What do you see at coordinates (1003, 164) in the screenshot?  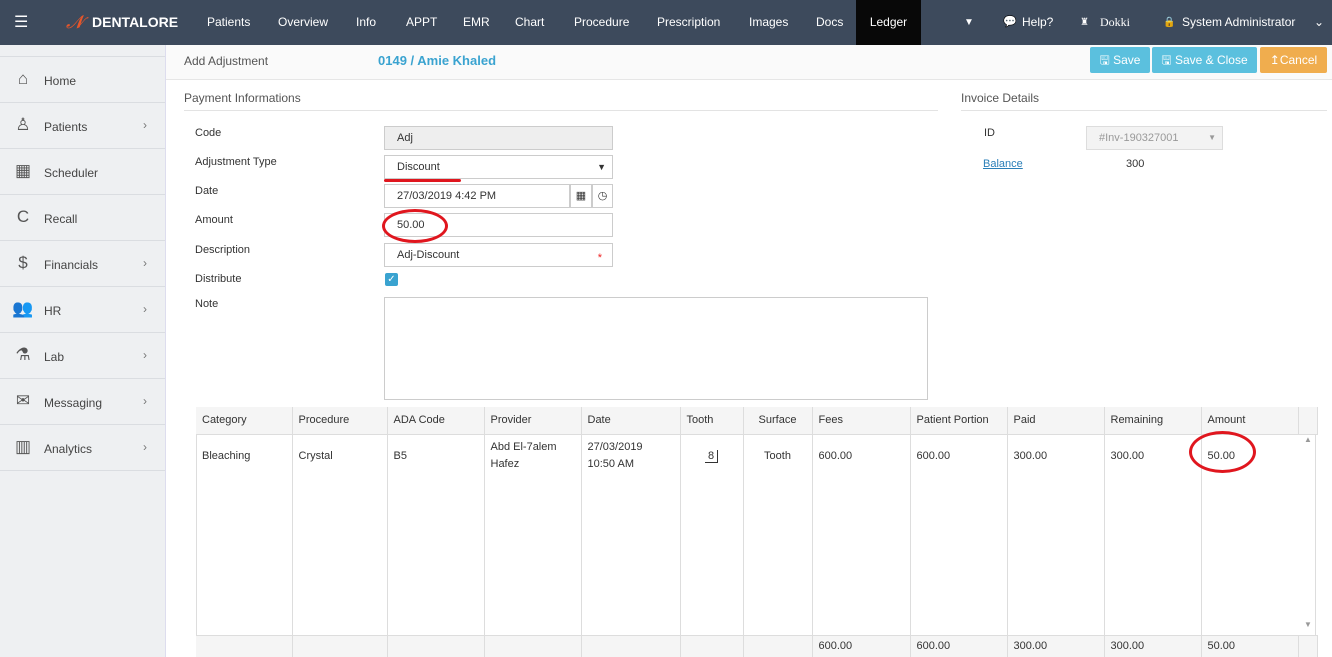 I see `balance-link: Balance` at bounding box center [1003, 164].